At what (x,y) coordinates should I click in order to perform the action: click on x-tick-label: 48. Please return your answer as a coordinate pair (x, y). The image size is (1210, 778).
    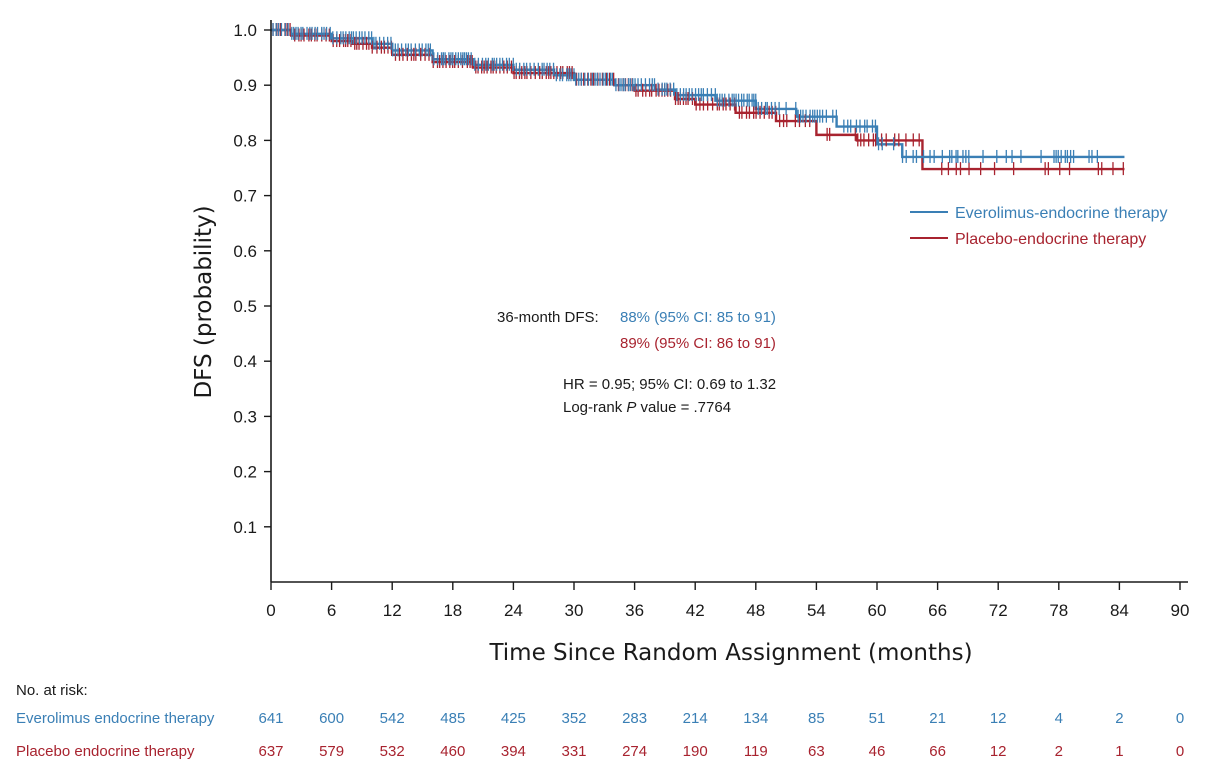
    Looking at the image, I should click on (755, 610).